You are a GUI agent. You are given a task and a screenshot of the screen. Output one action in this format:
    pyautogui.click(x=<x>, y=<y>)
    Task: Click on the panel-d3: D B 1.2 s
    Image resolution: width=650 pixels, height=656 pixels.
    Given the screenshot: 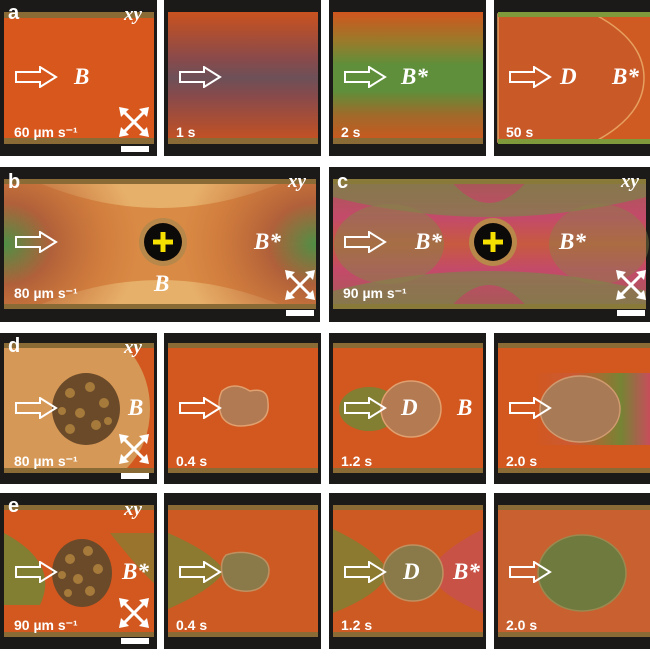 What is the action you would take?
    pyautogui.click(x=407, y=408)
    